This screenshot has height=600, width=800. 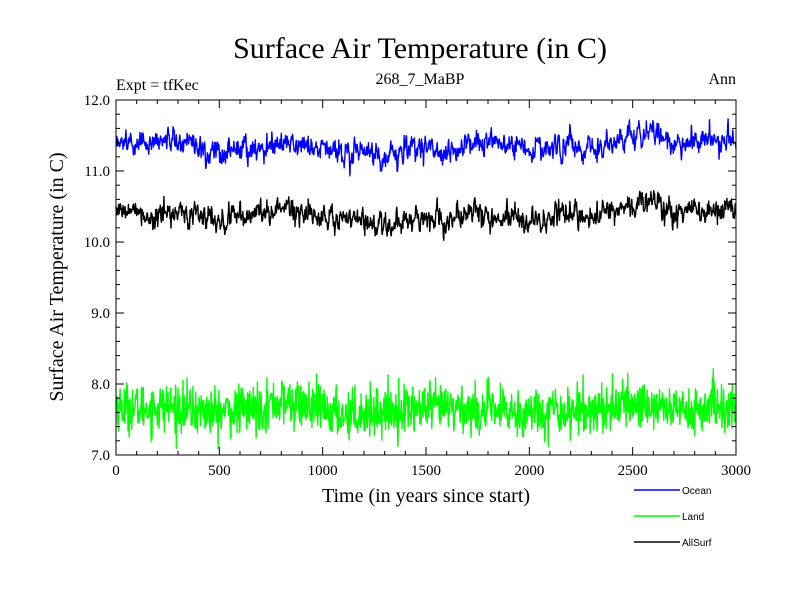 I want to click on series-line-land, so click(x=426, y=409).